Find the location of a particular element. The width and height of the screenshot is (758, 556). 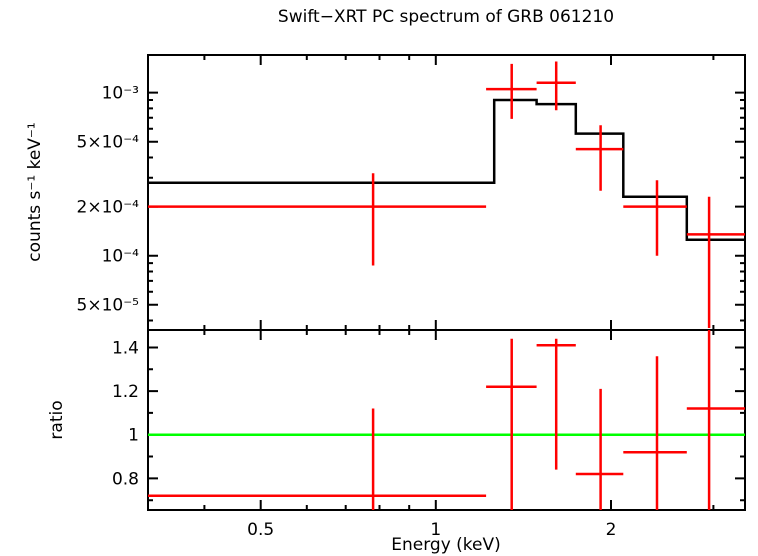

y-top-tick-label: 5×10⁻⁴ is located at coordinates (108, 143).